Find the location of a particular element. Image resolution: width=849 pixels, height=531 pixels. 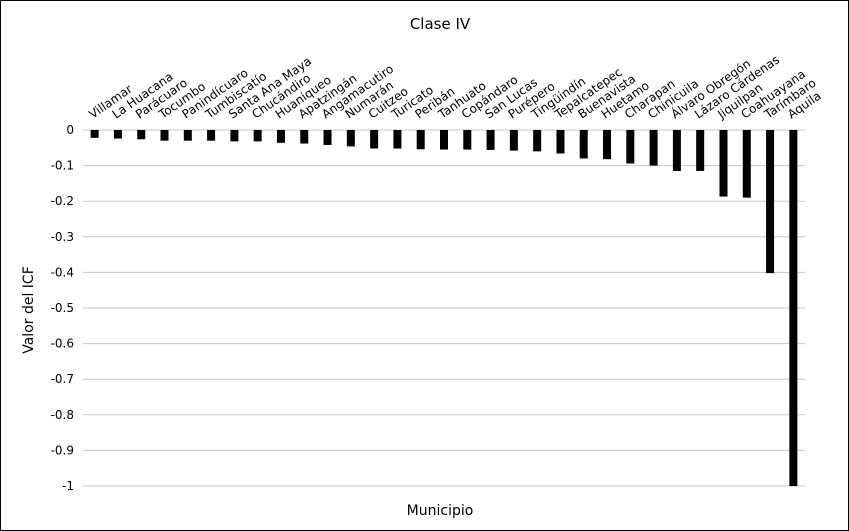

y-axis-label: Valor del ICF is located at coordinates (29, 310).